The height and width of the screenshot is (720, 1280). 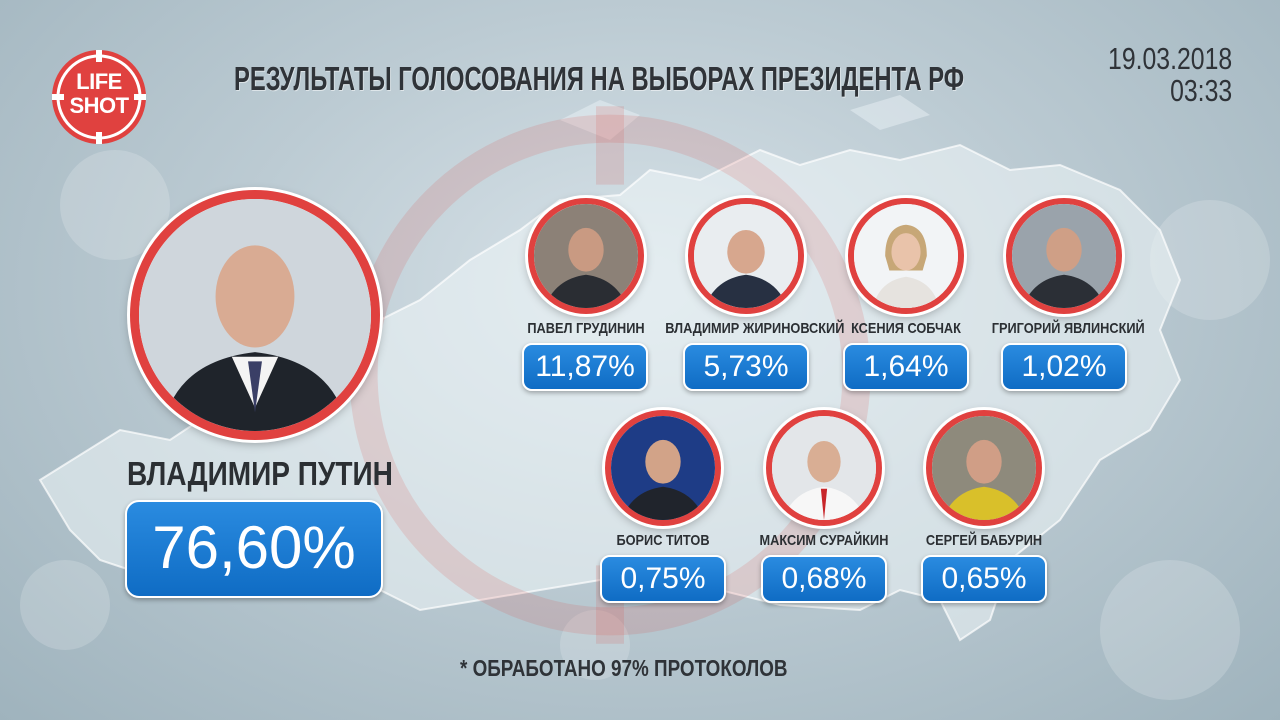 What do you see at coordinates (906, 367) in the screenshot?
I see `candidate-percent-sobchak: 1,64%` at bounding box center [906, 367].